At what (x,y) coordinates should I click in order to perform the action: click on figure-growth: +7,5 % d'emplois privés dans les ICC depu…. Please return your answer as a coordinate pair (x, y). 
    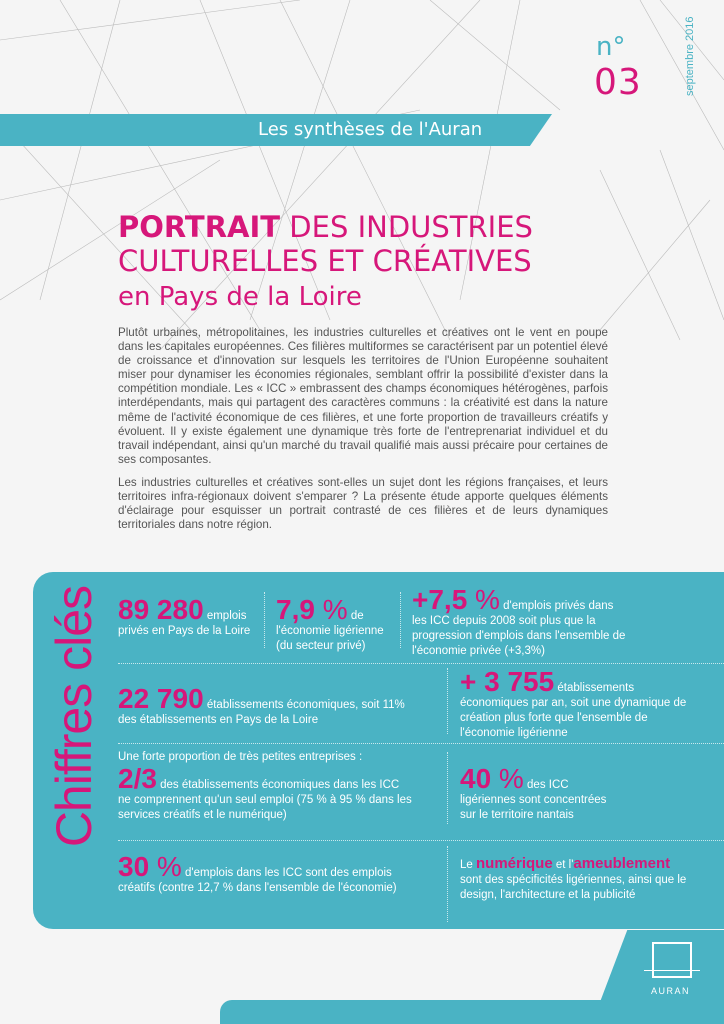
    Looking at the image, I should click on (522, 622).